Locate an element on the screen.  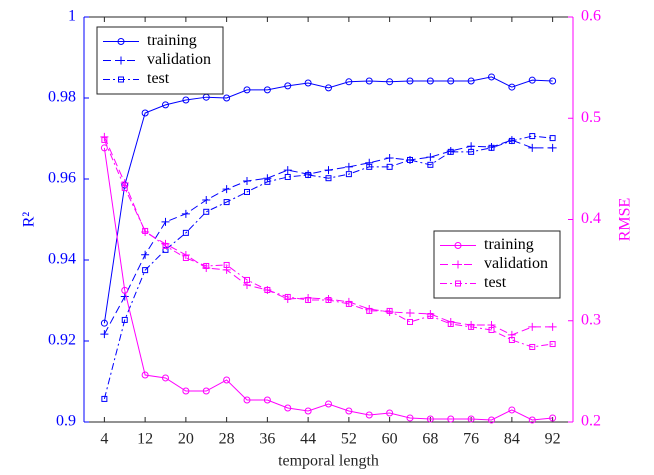
x-tick-label: 36 is located at coordinates (267, 439).